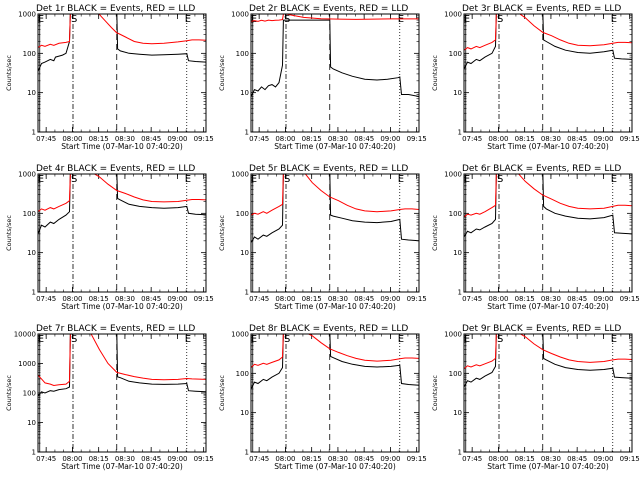 The width and height of the screenshot is (640, 480). I want to click on panel-title: Det 8r BLACK = Events, RED = LLD, so click(328, 329).